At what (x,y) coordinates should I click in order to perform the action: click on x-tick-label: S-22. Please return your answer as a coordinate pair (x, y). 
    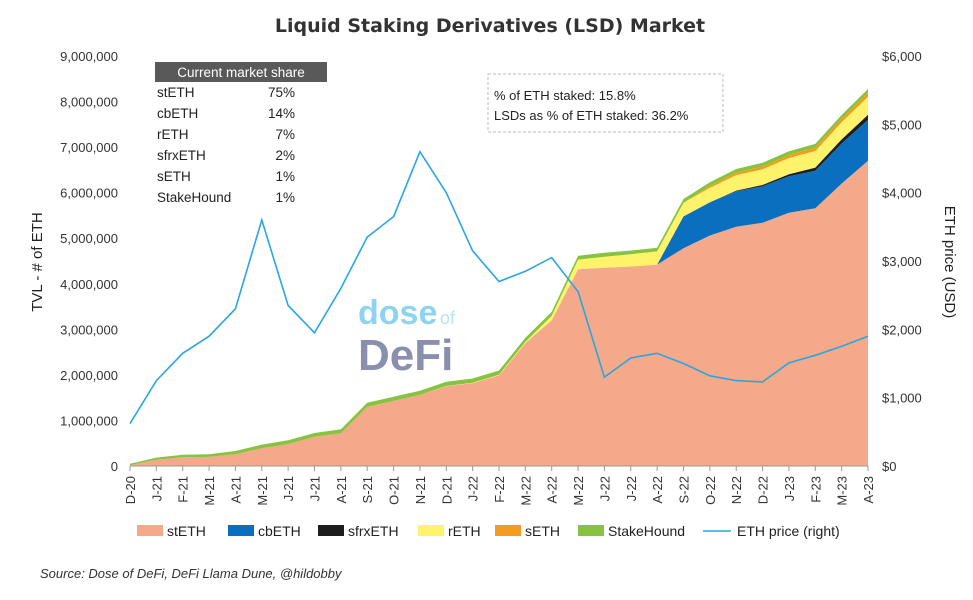
    Looking at the image, I should click on (684, 489).